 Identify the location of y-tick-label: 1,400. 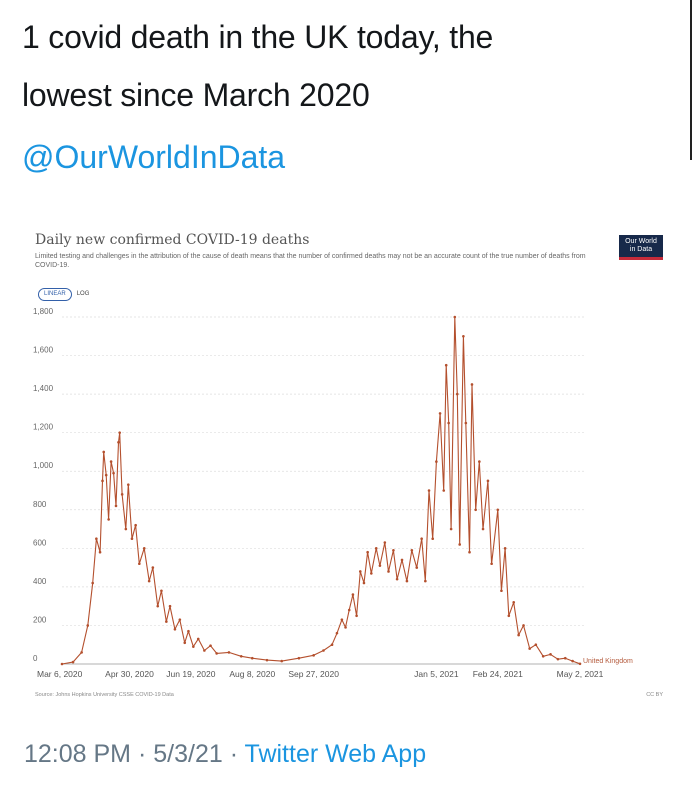
(43, 388).